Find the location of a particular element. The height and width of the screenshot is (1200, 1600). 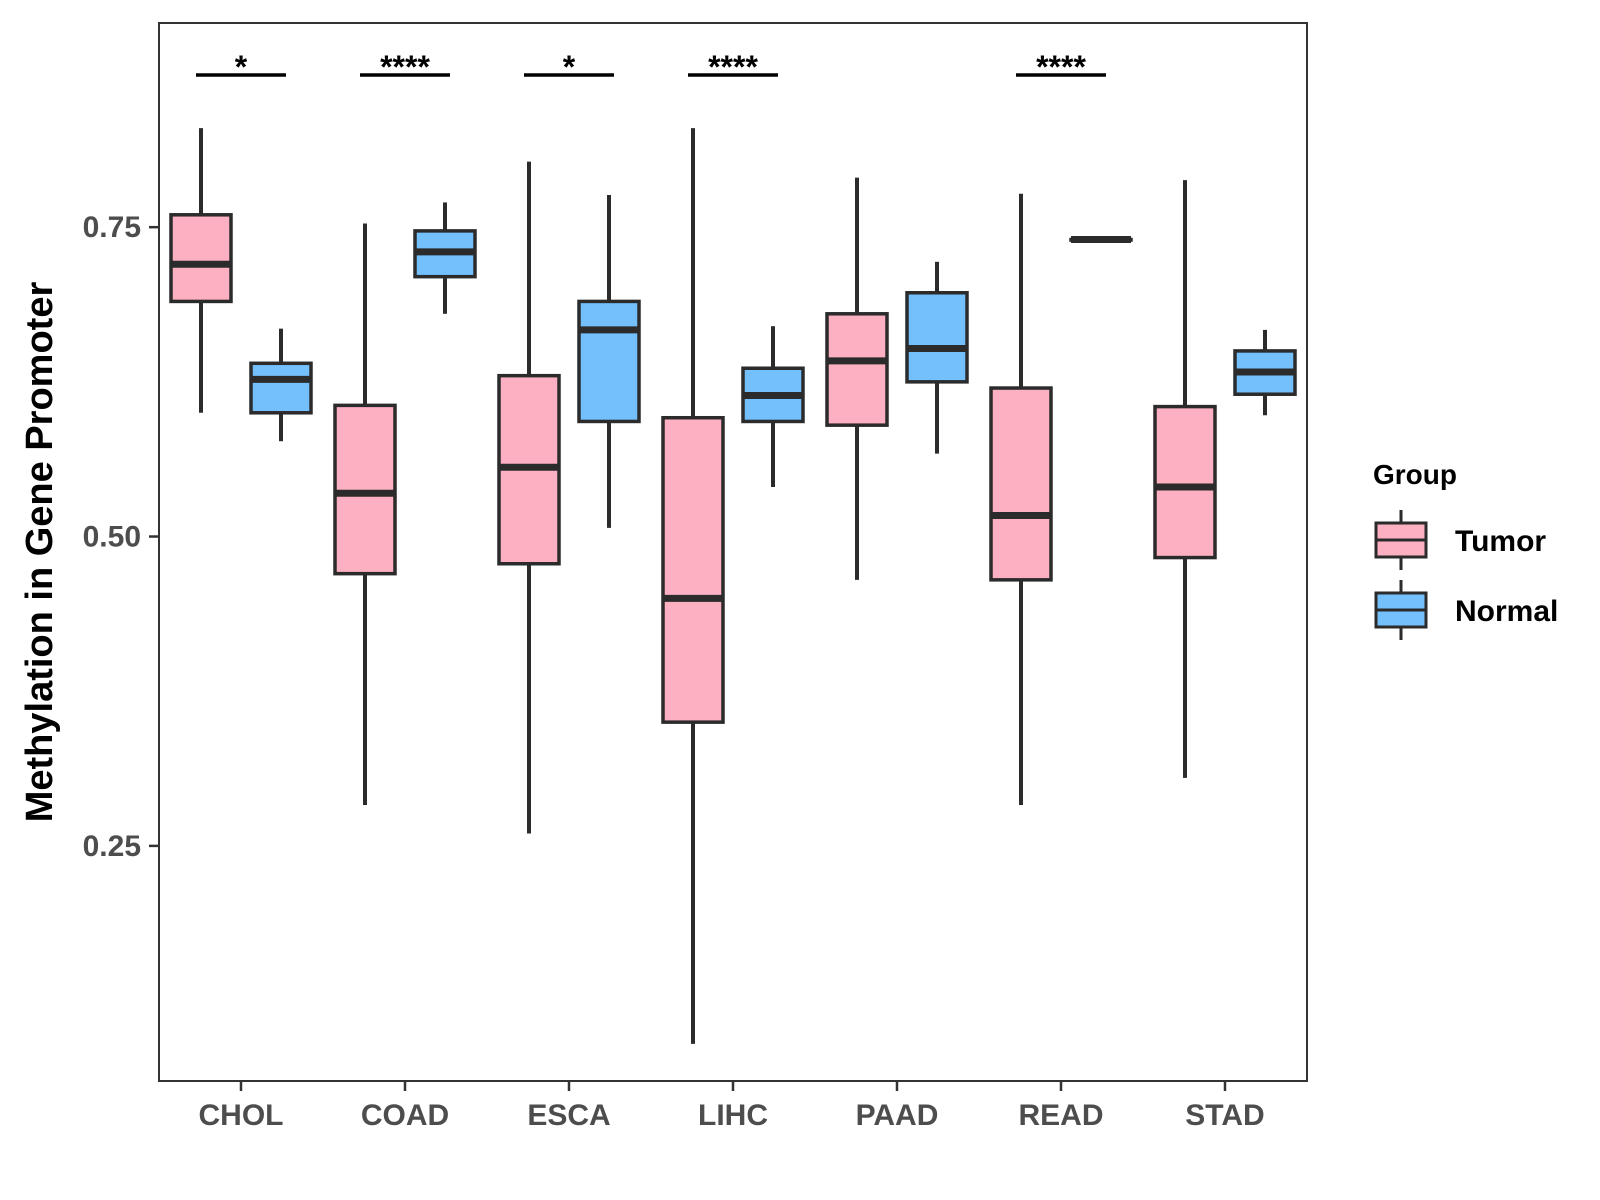

box-normal-coad is located at coordinates (445, 258).